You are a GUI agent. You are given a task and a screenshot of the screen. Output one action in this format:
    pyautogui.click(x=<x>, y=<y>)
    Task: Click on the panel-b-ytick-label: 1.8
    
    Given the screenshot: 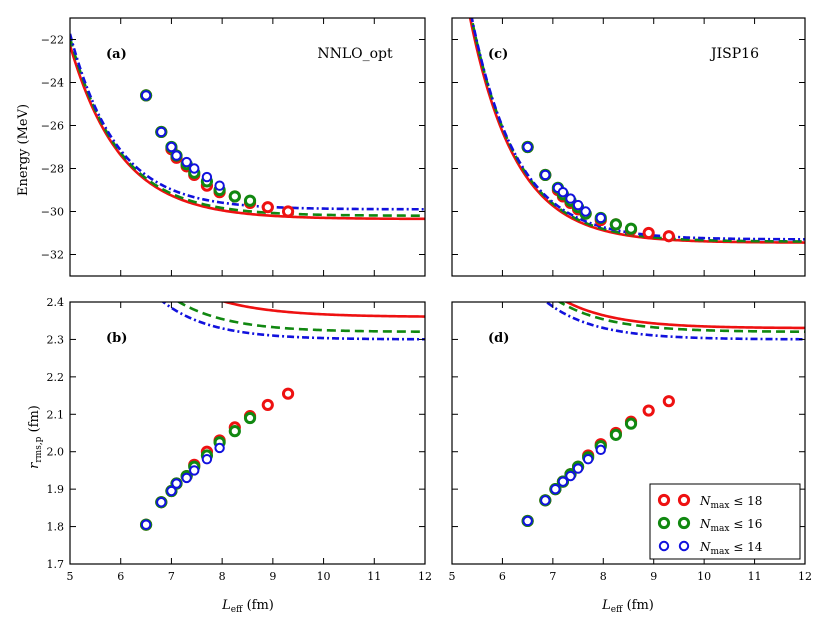 What is the action you would take?
    pyautogui.click(x=56, y=527)
    